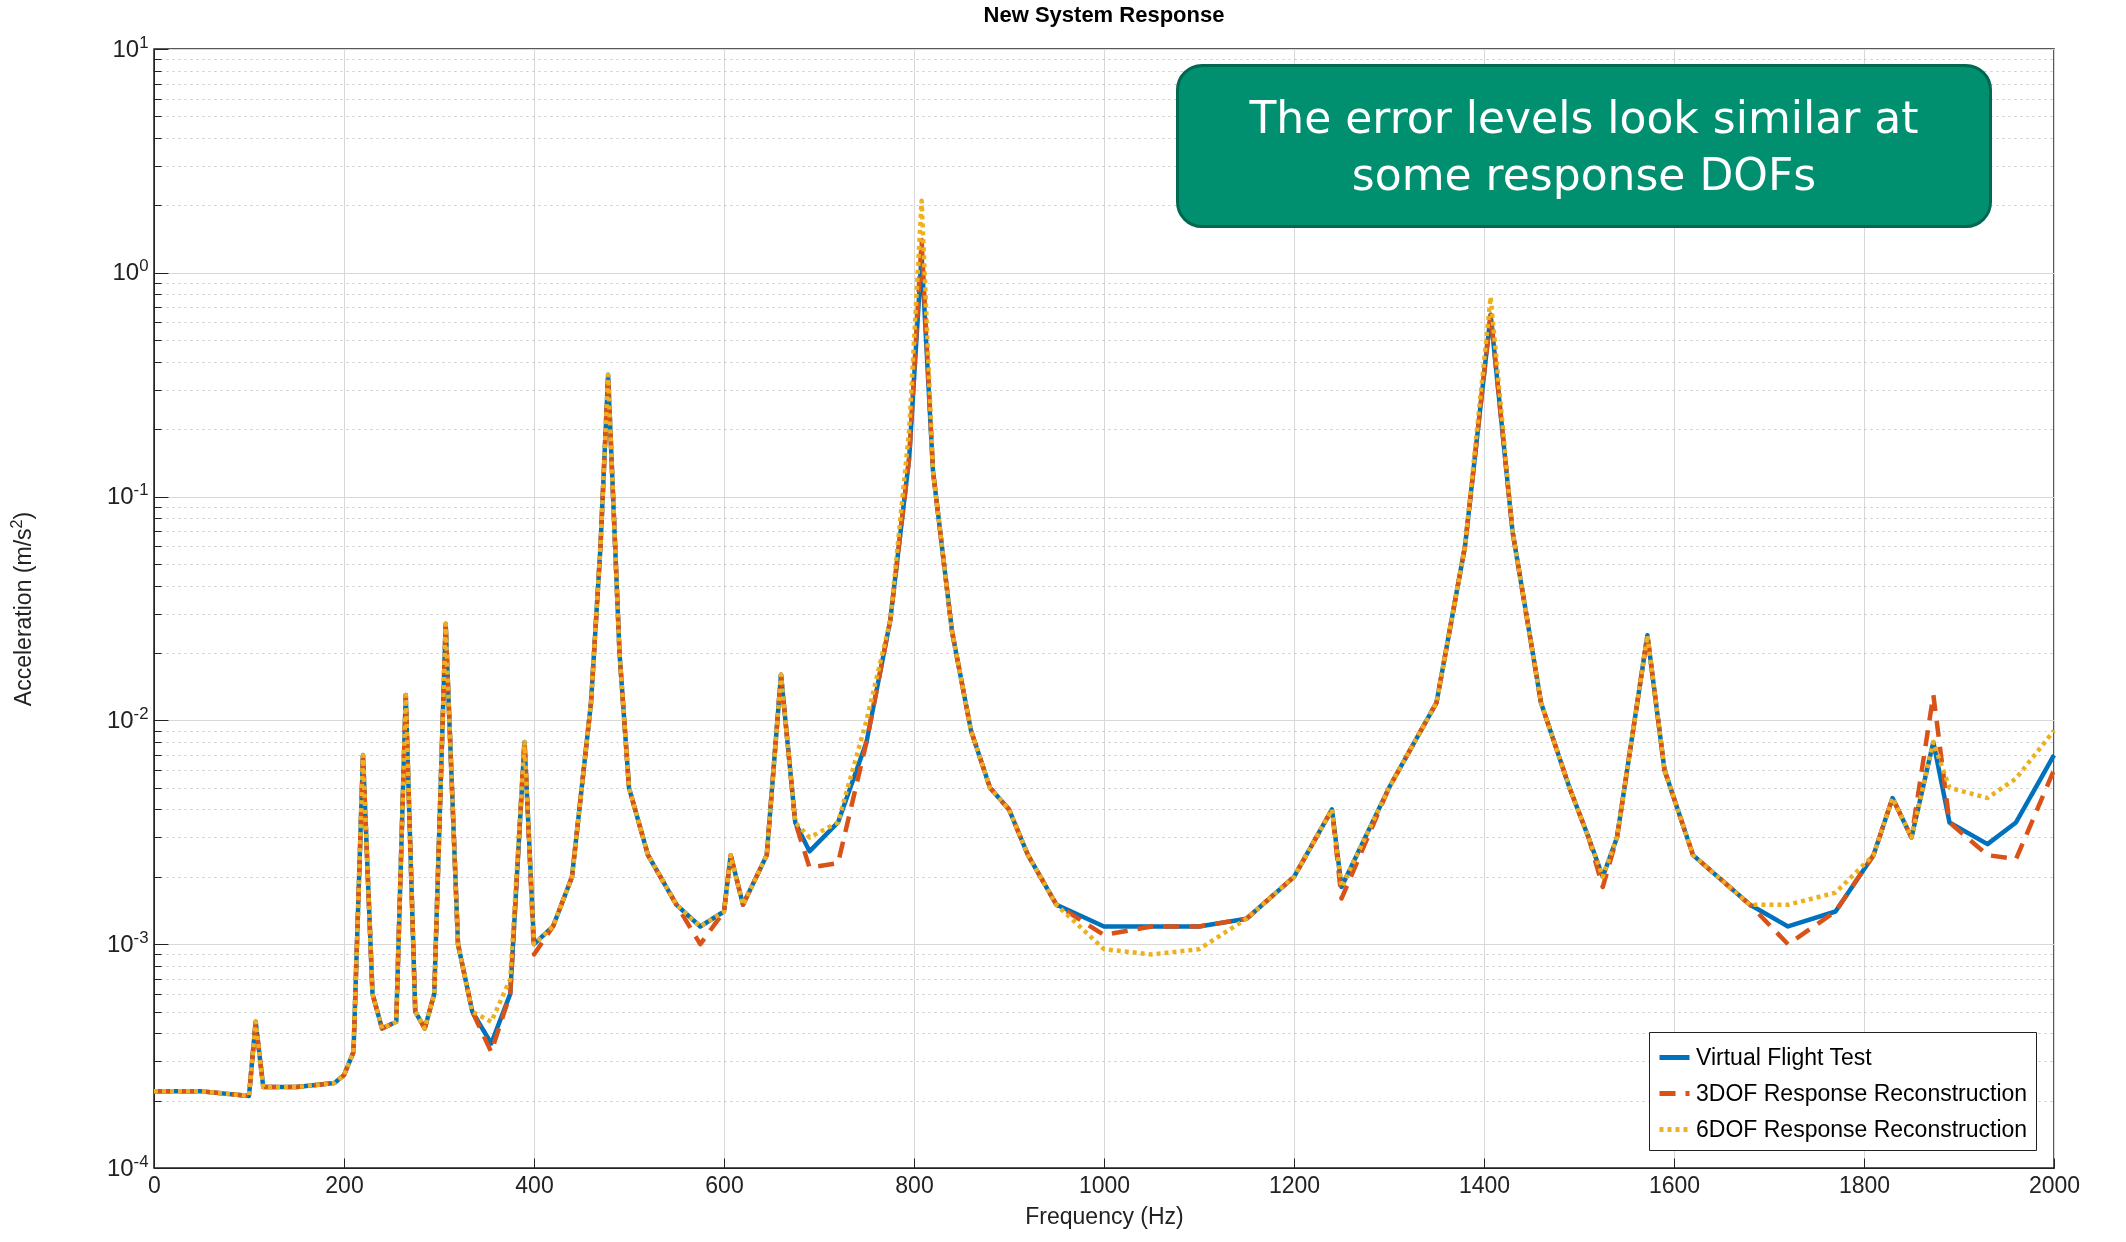 The image size is (2126, 1242). What do you see at coordinates (724, 1184) in the screenshot?
I see `x-tick-label: 600` at bounding box center [724, 1184].